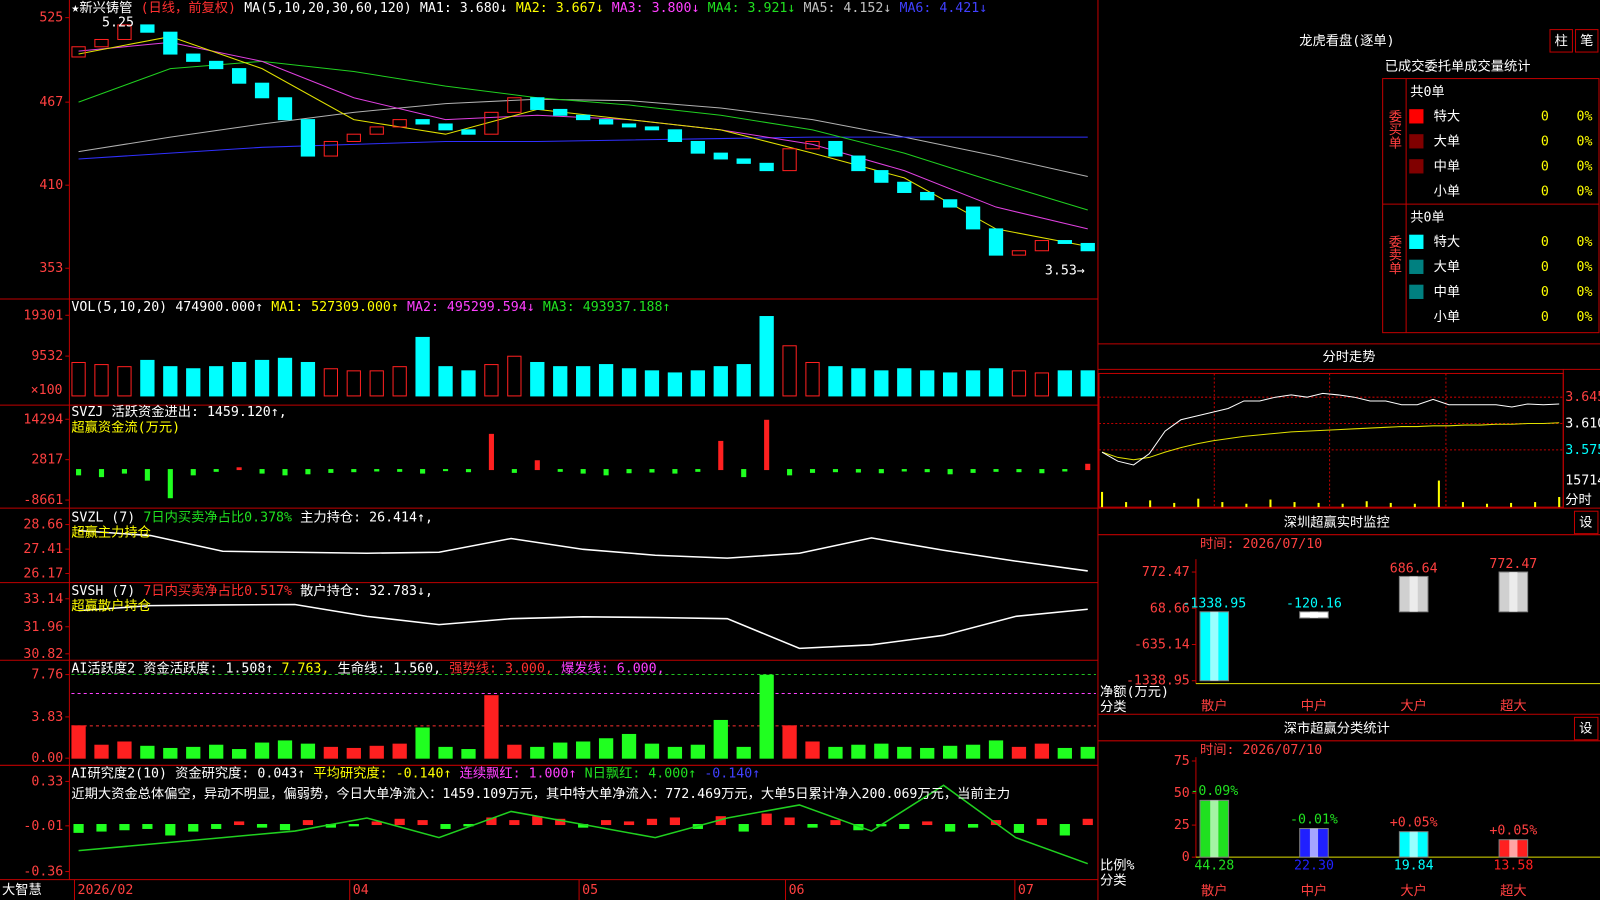 The width and height of the screenshot is (1600, 900). I want to click on header-part: 资金活跃度: 1.508↑, so click(208, 668).